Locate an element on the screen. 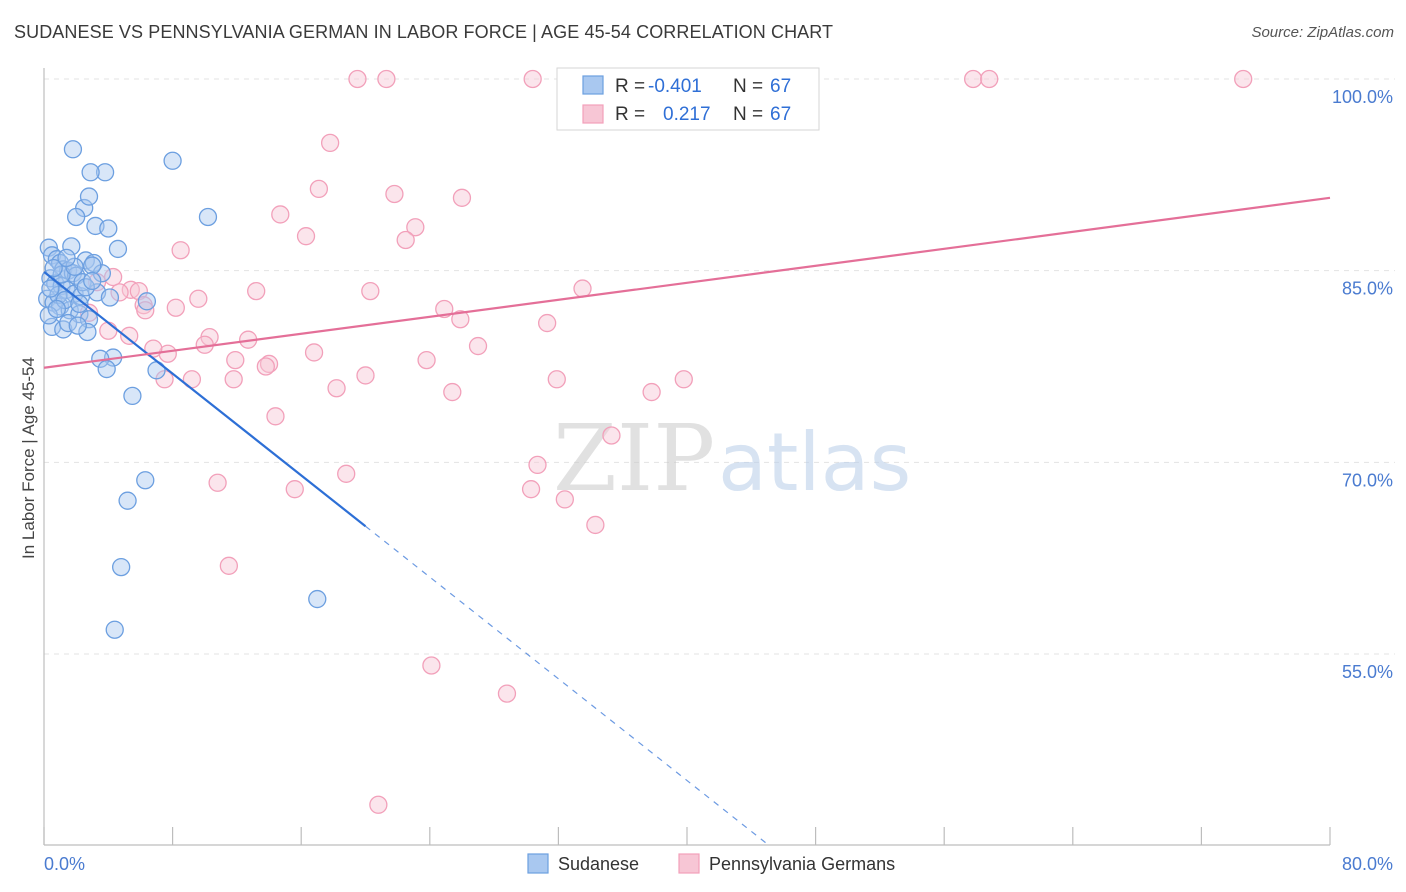 This screenshot has height=892, width=1406. legend-swatch-sudanese is located at coordinates (593, 85).